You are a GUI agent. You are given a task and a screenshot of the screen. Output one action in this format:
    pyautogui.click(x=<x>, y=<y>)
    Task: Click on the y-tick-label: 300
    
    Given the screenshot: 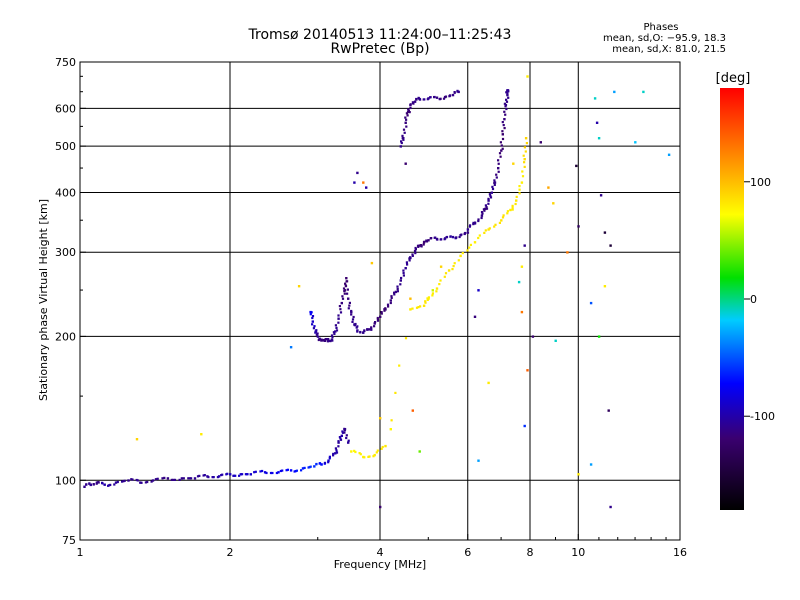 What is the action you would take?
    pyautogui.click(x=65, y=252)
    